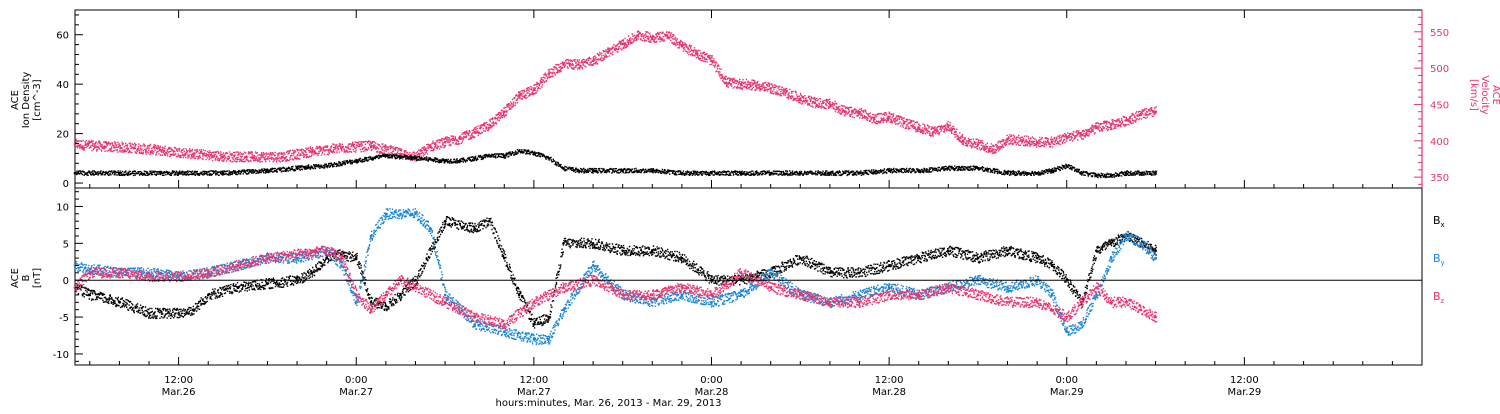 This screenshot has width=1500, height=414. I want to click on legend-label: Bx, so click(1439, 221).